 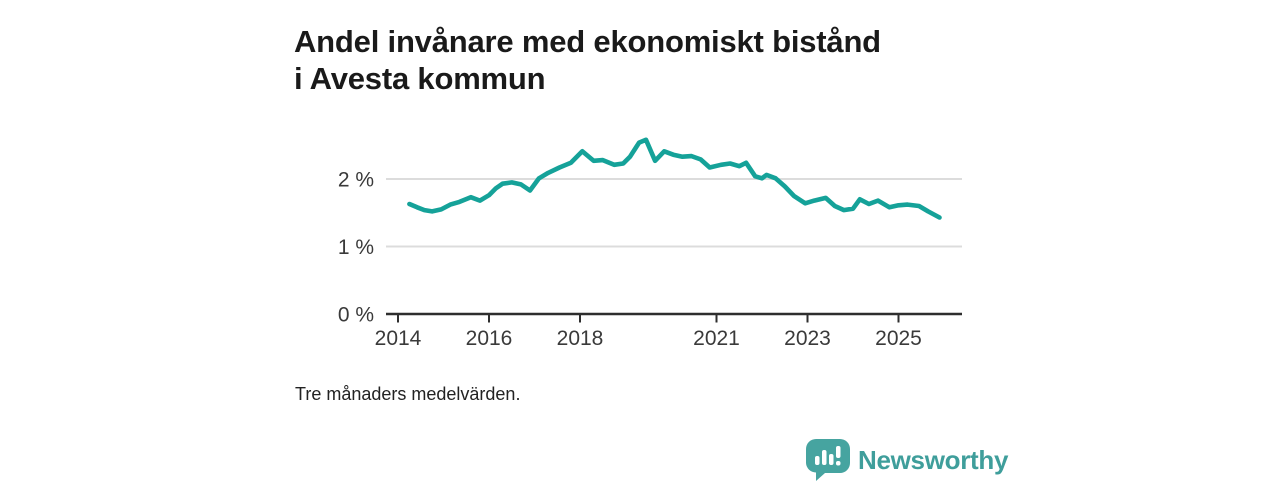 What do you see at coordinates (933, 460) in the screenshot?
I see `brand-wordmark: Newsworthy` at bounding box center [933, 460].